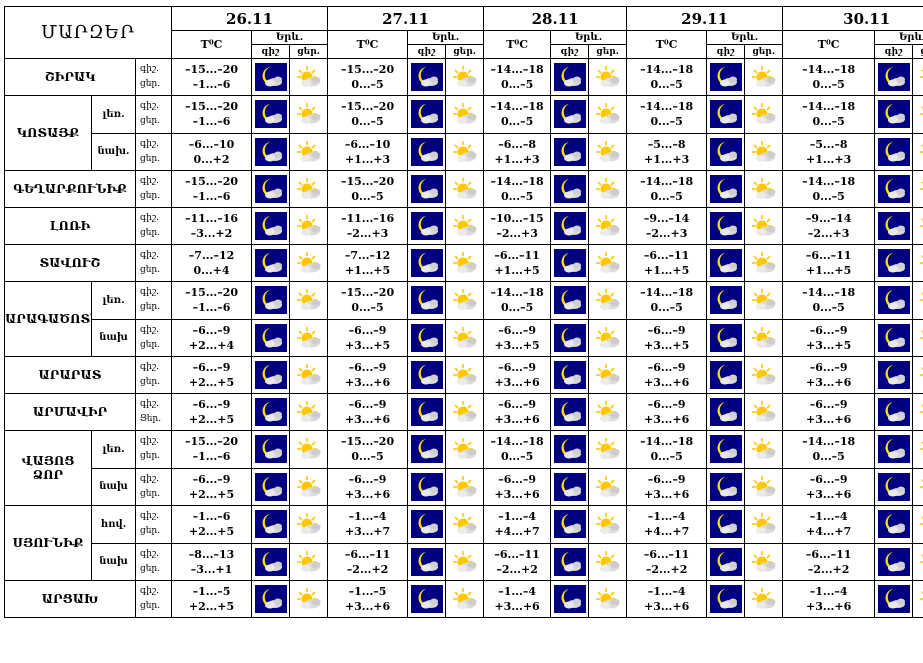  Describe the element at coordinates (211, 457) in the screenshot. I see `day-temp: –1...–6` at that location.